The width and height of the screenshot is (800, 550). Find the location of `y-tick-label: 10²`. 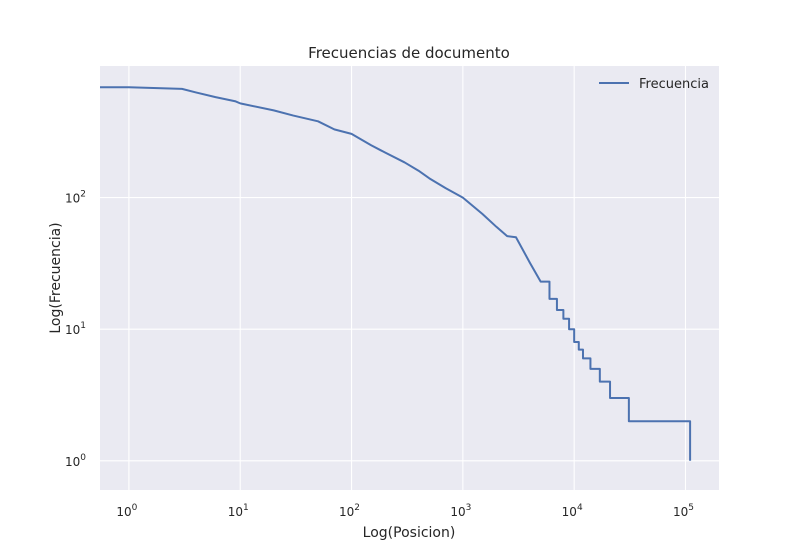

y-tick-label: 10² is located at coordinates (75, 198).